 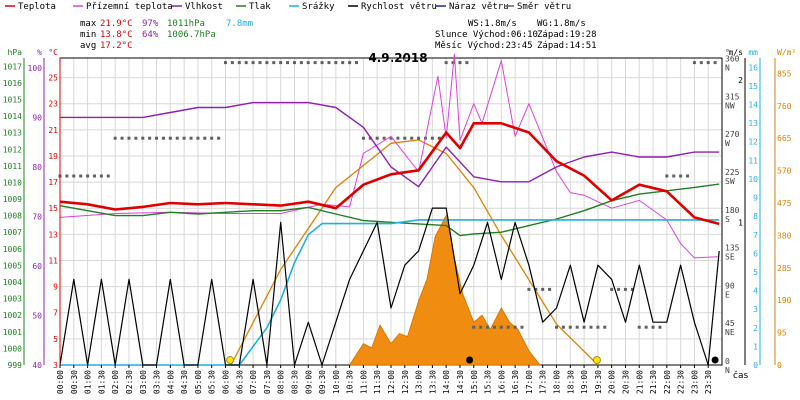 What do you see at coordinates (784, 171) in the screenshot?
I see `axis-wm2-tick-label: 570` at bounding box center [784, 171].